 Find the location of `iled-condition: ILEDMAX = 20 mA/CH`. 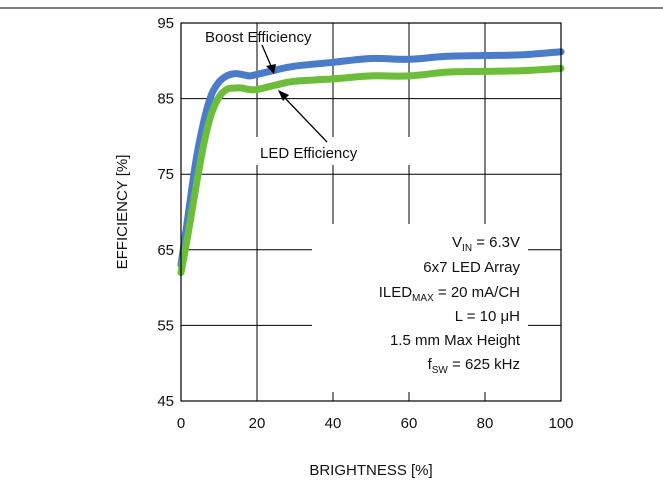

iled-condition: ILEDMAX = 20 mA/CH is located at coordinates (449, 294).